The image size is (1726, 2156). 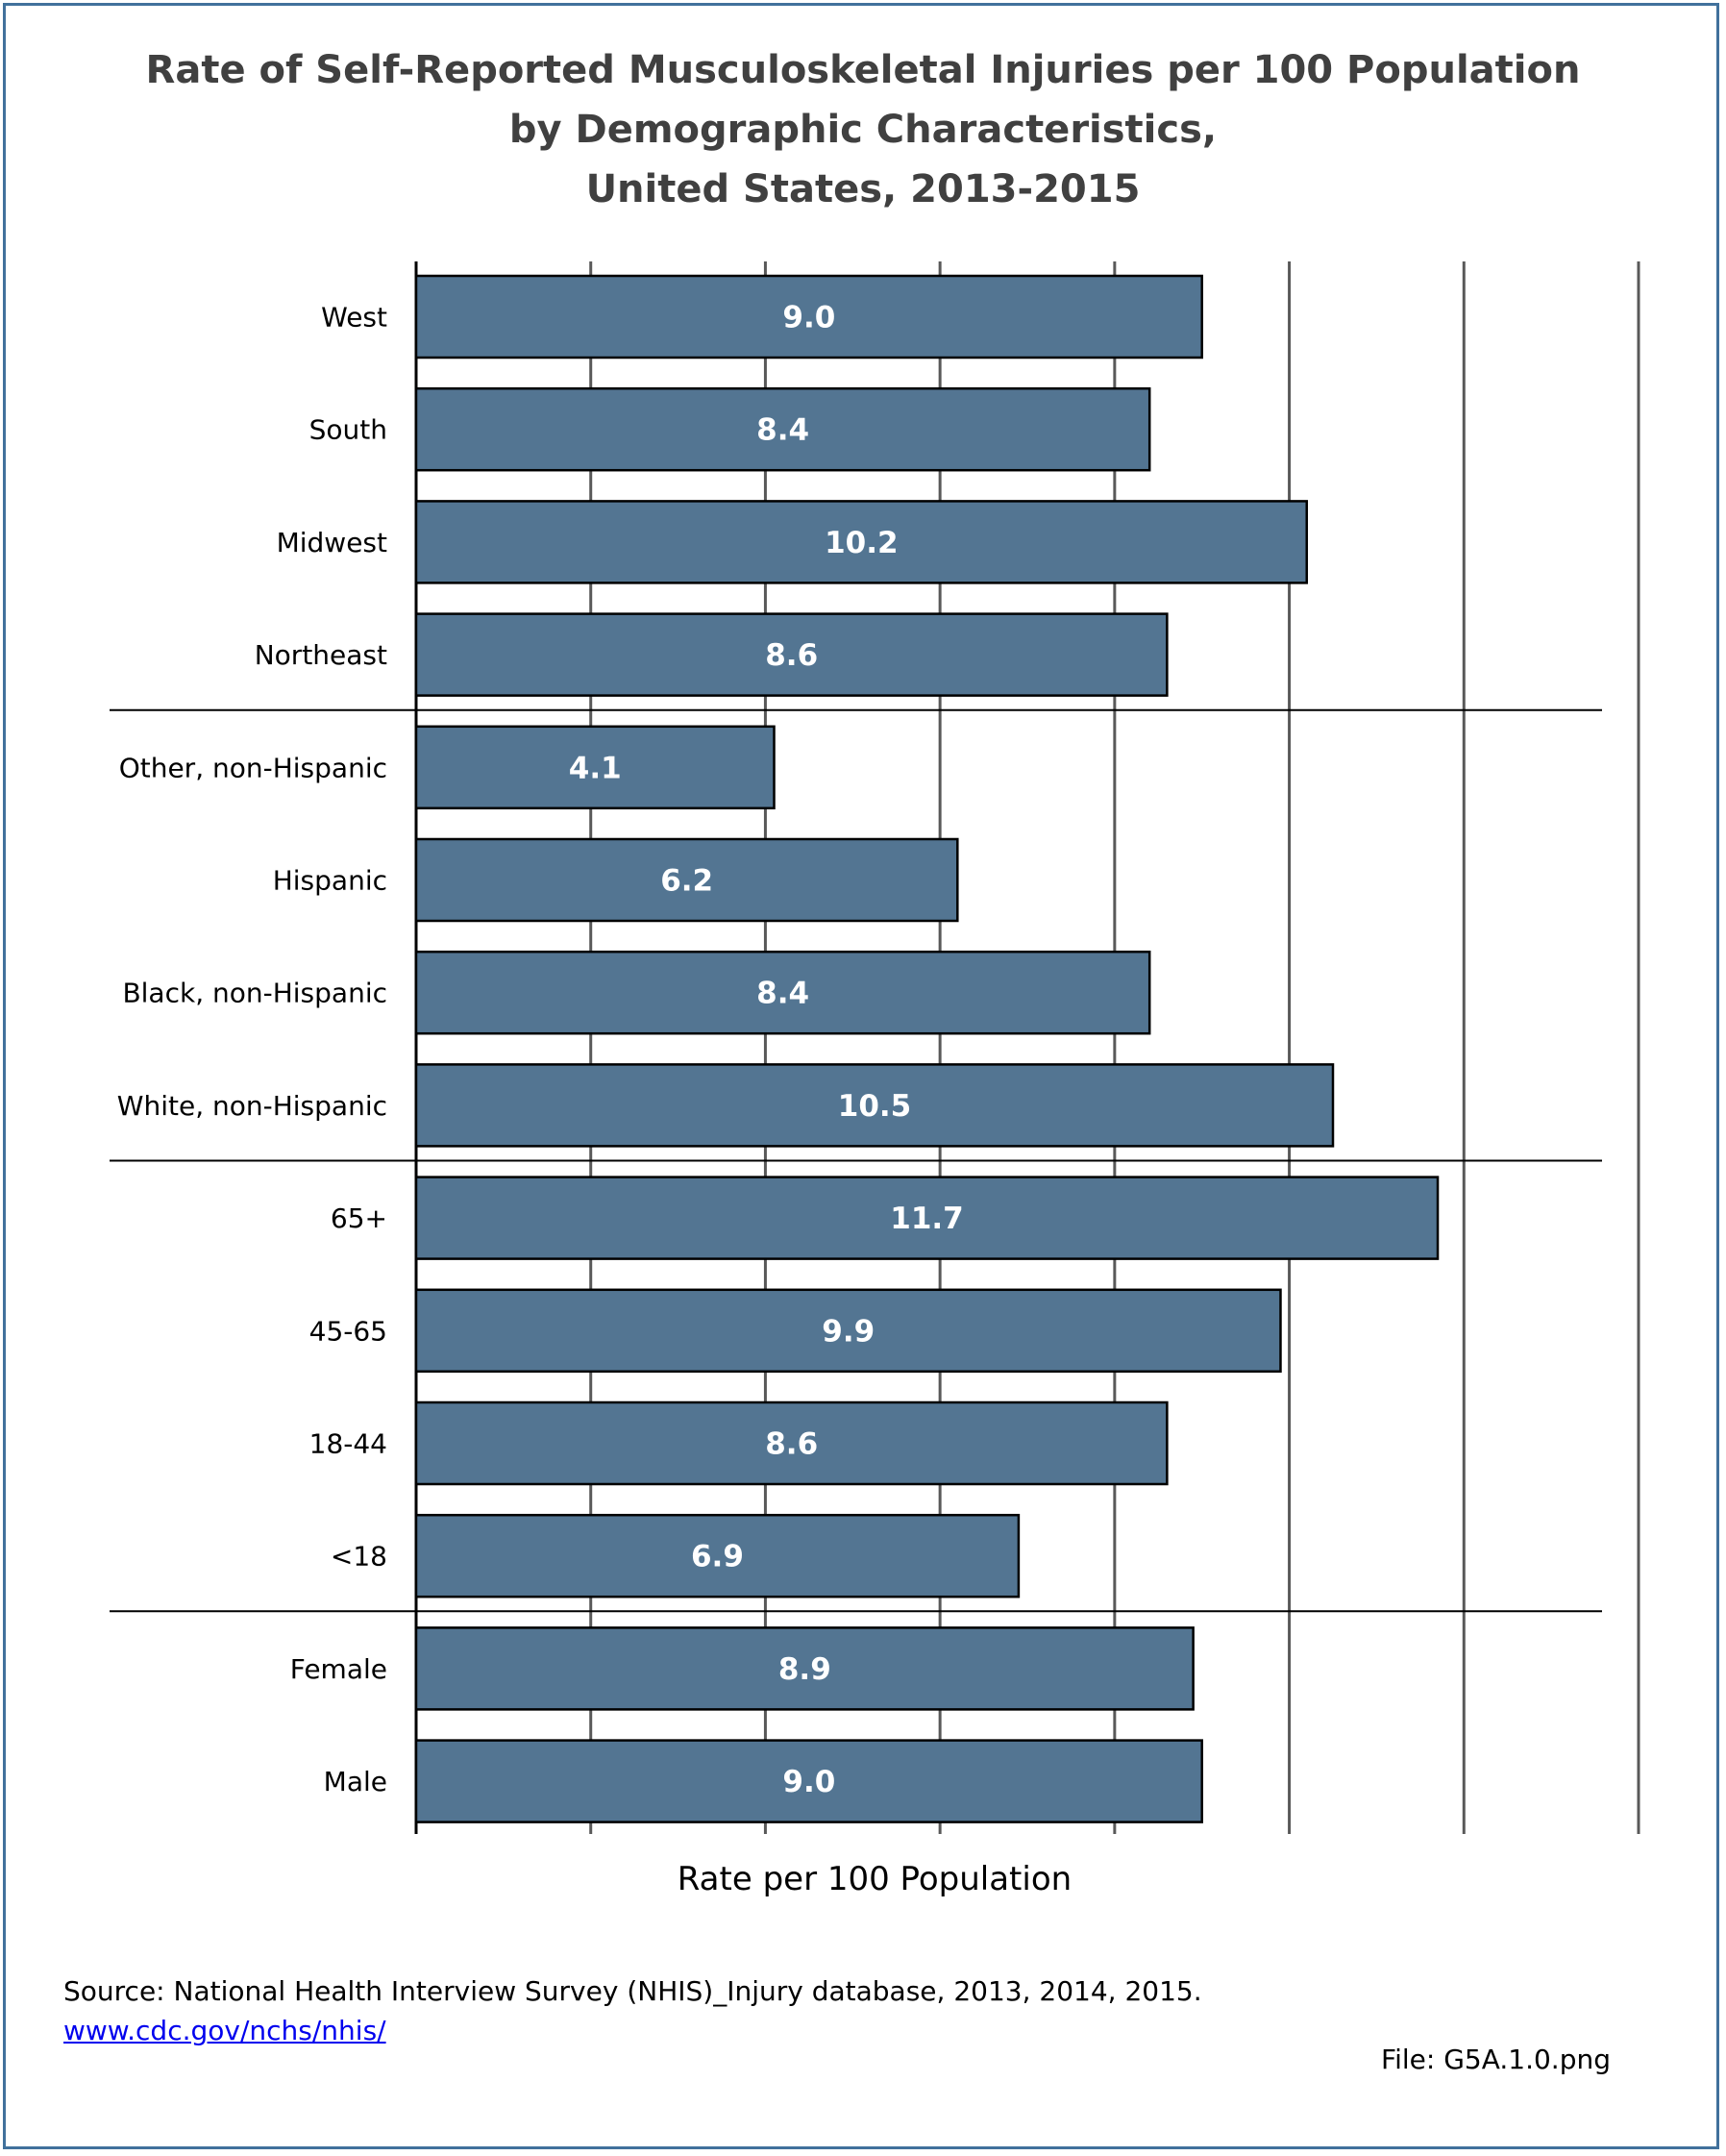 I want to click on category-label: West, so click(x=354, y=318).